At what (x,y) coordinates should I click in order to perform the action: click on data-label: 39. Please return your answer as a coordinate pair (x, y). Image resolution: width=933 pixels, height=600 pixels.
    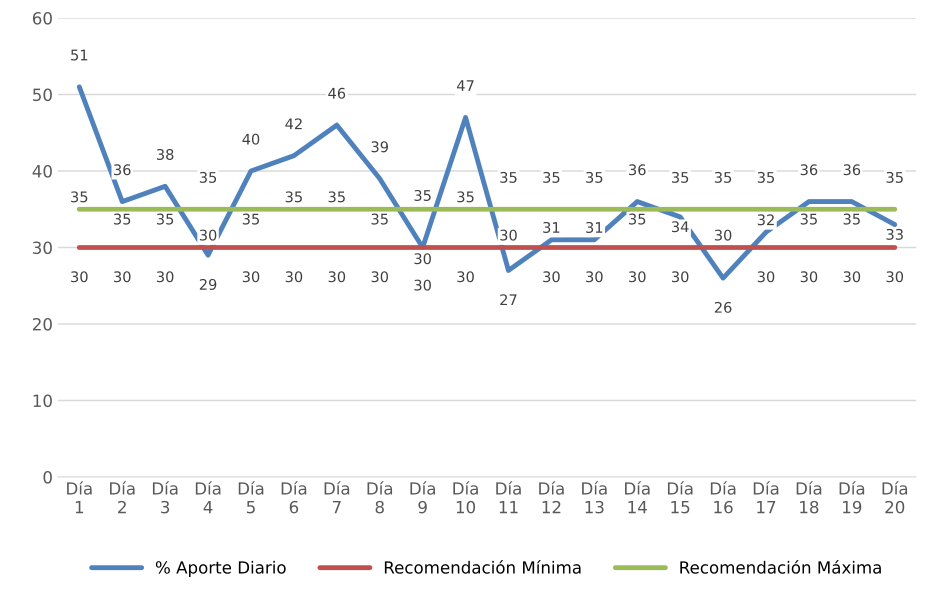
    Looking at the image, I should click on (380, 146).